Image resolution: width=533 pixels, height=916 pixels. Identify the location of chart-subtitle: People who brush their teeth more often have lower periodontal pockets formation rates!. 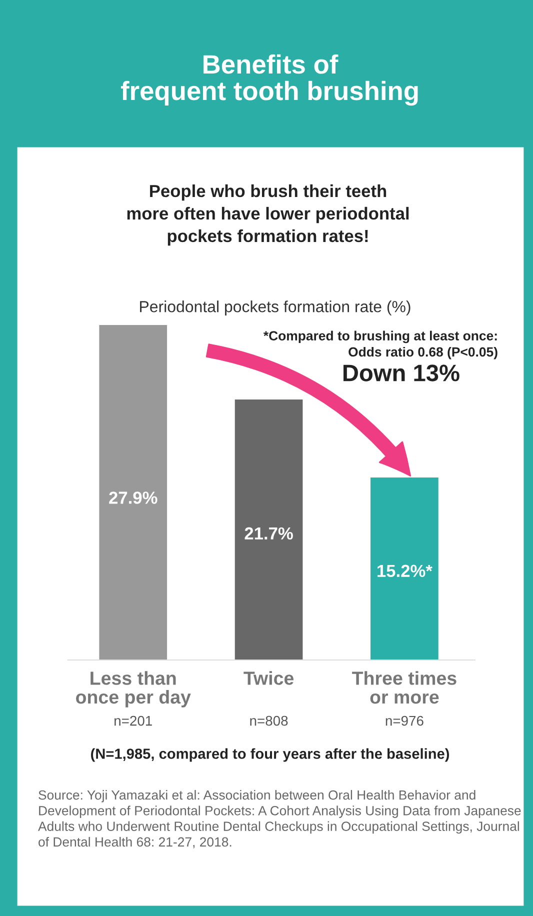
(268, 215).